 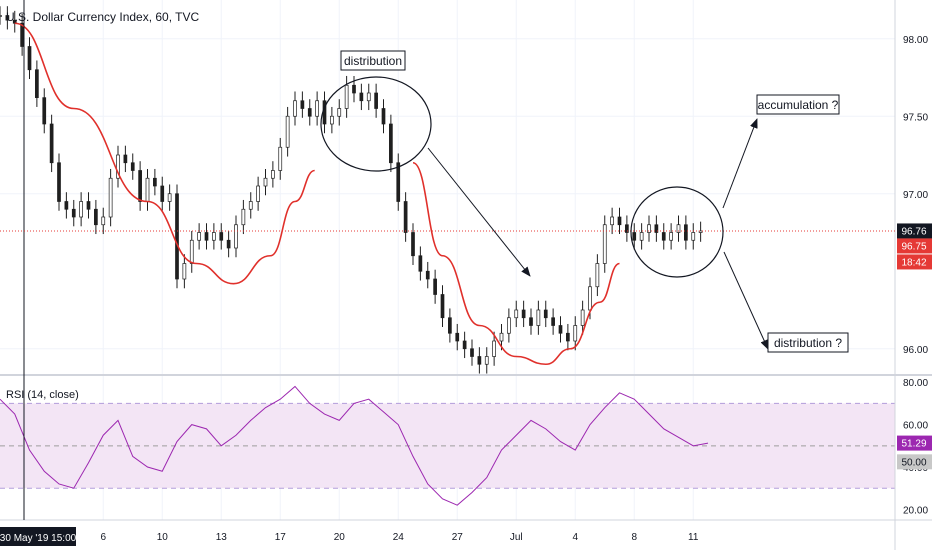 I want to click on rsi-tick-label: 80.00, so click(x=915, y=383).